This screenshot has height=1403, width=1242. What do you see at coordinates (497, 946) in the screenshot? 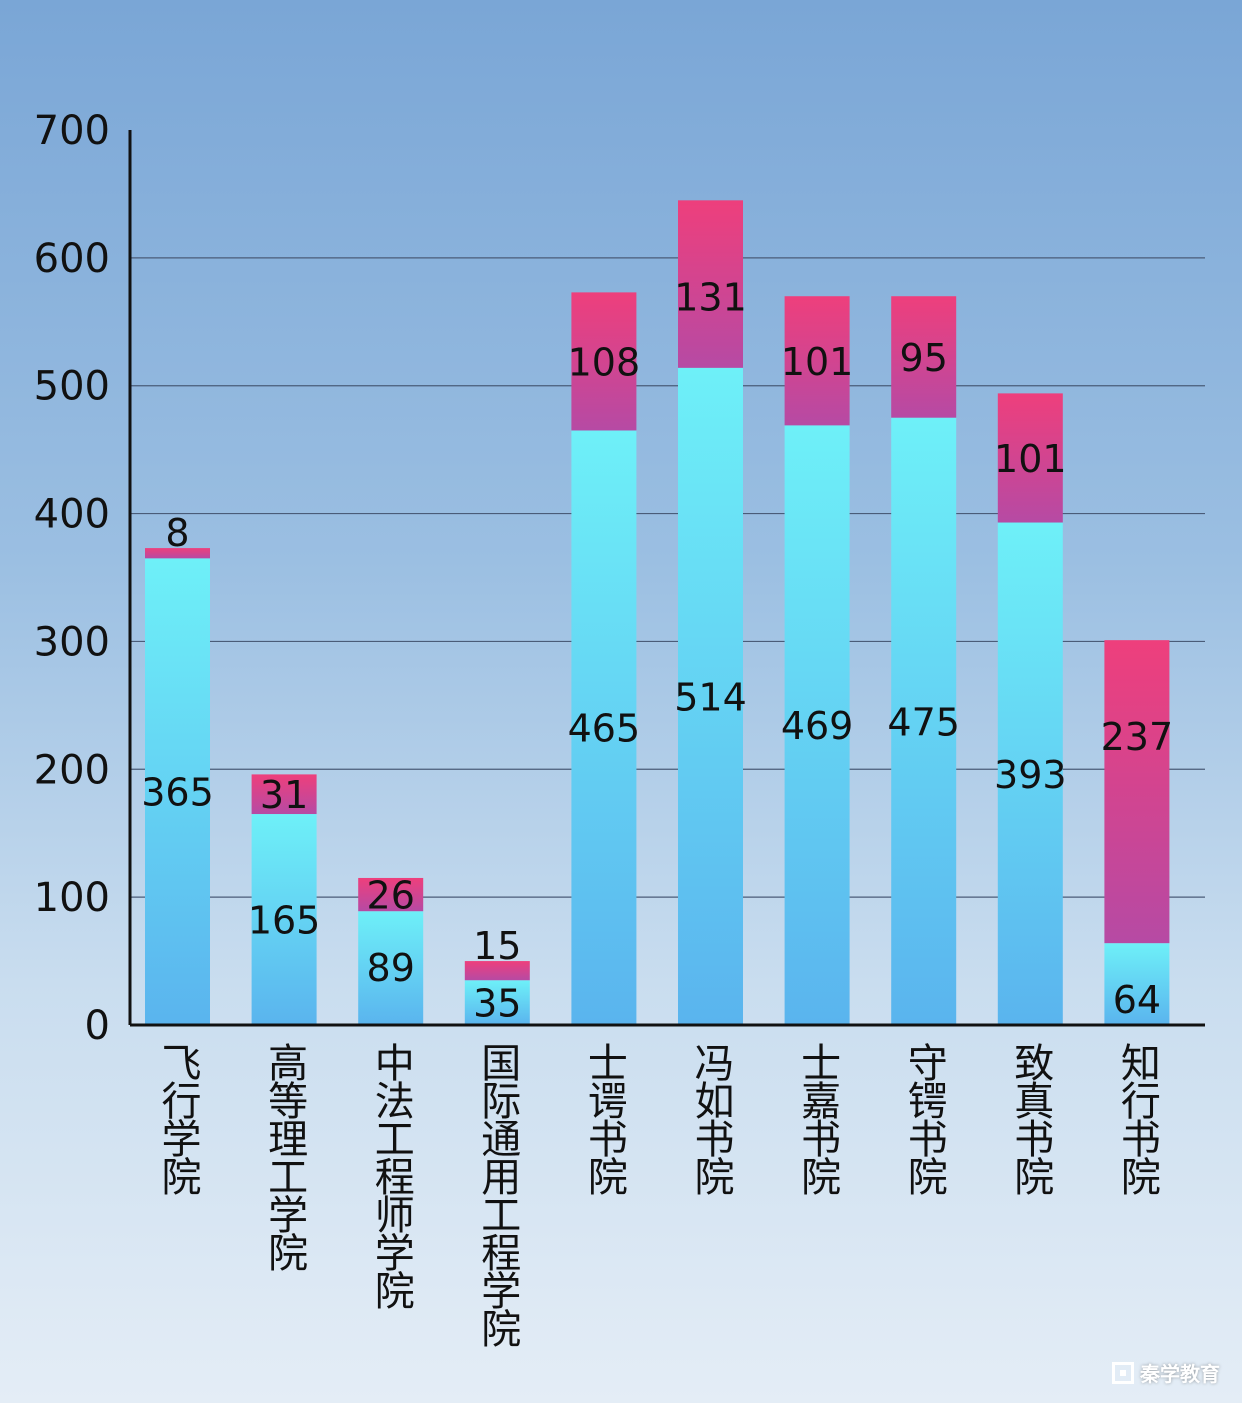
I see `data-label-top: 15` at bounding box center [497, 946].